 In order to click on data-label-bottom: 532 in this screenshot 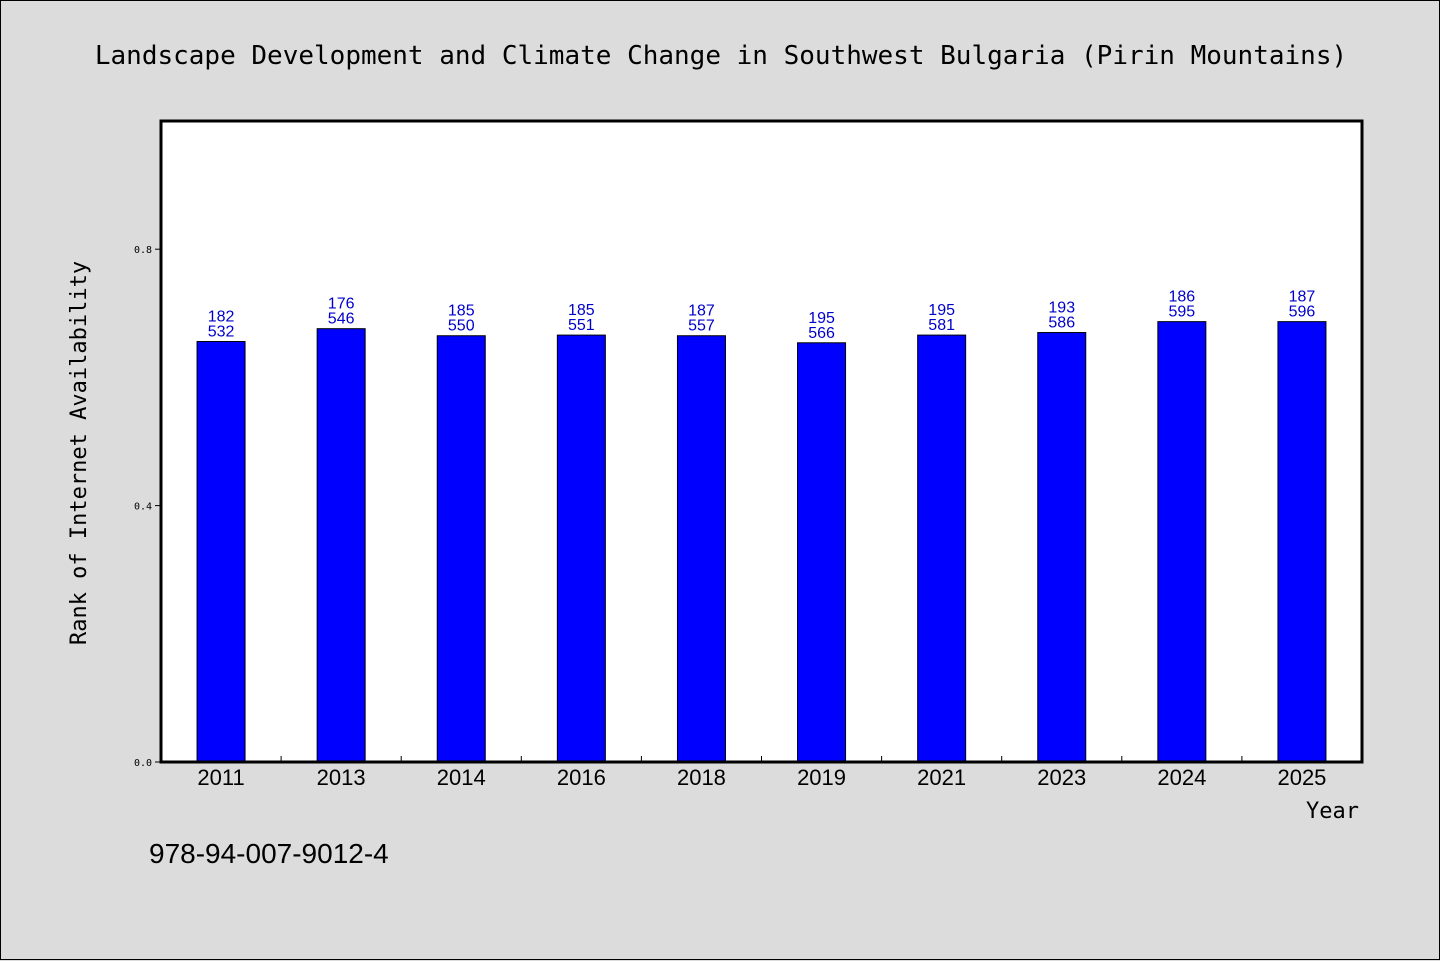, I will do `click(221, 332)`.